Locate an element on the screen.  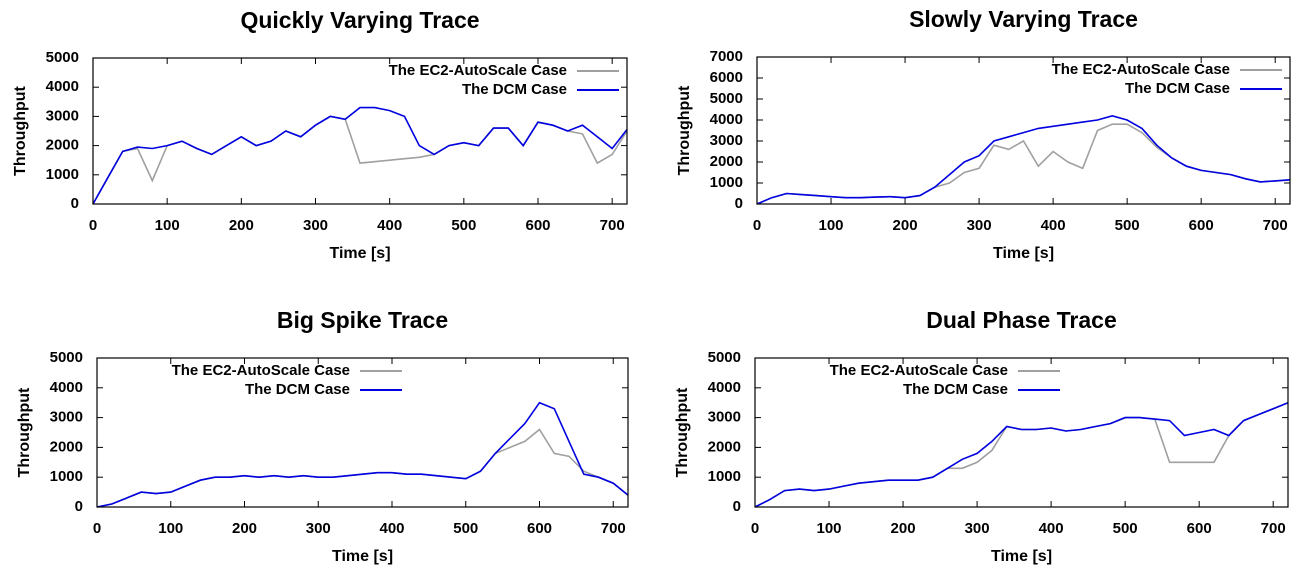
chart-title: Big Spike Trace is located at coordinates (362, 320).